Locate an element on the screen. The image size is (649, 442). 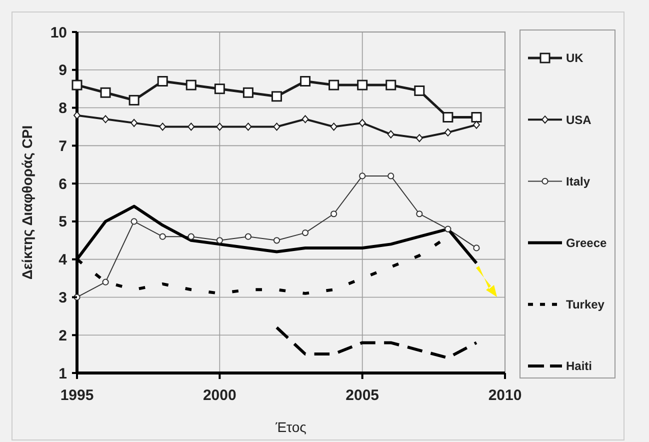
y-tick-label: 1 is located at coordinates (62, 373).